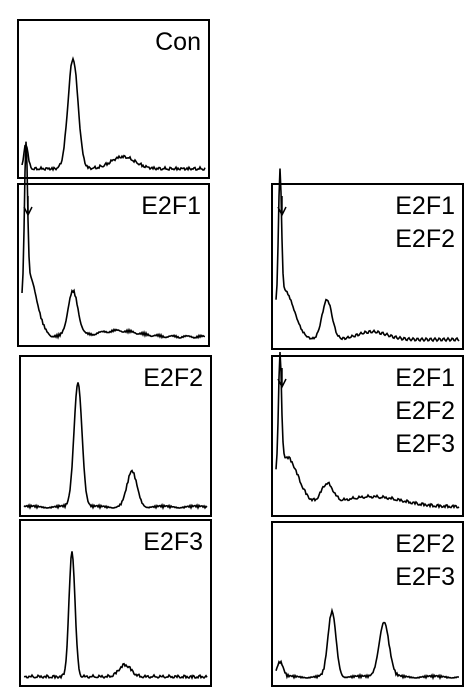 The width and height of the screenshot is (474, 694). What do you see at coordinates (178, 42) in the screenshot?
I see `panel-label: Con` at bounding box center [178, 42].